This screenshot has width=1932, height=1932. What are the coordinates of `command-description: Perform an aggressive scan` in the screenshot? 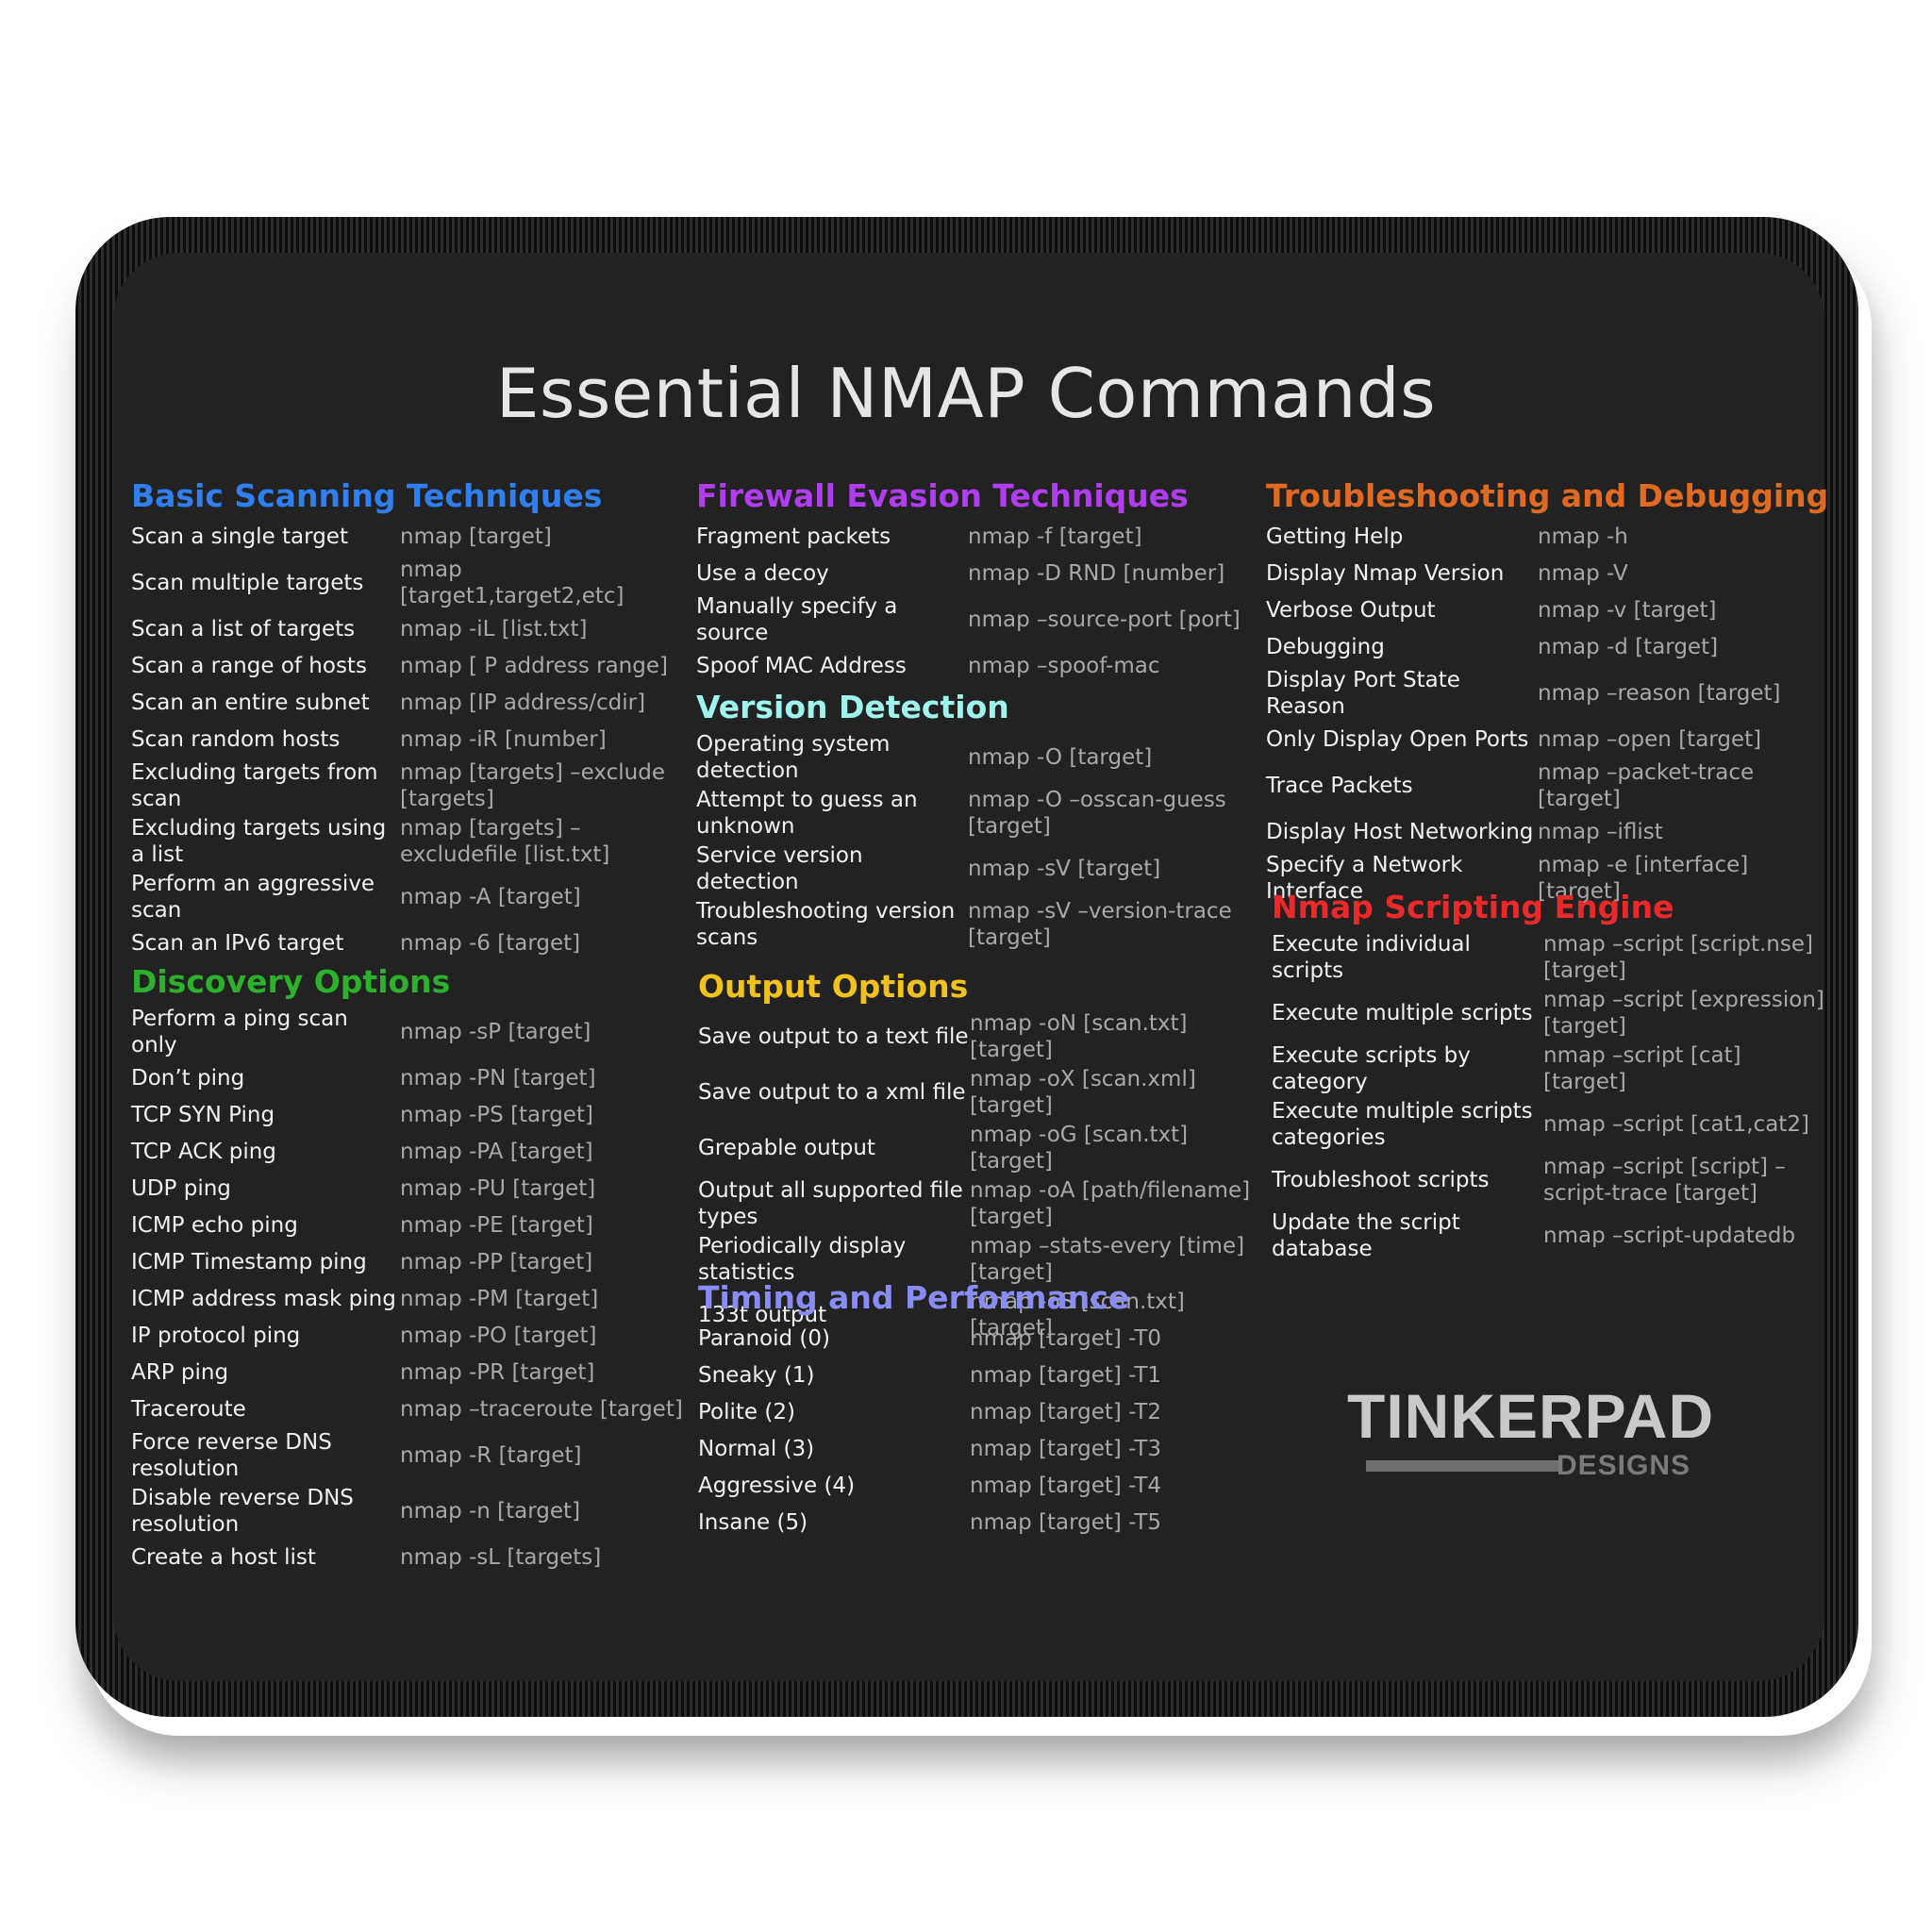 It's located at (253, 898).